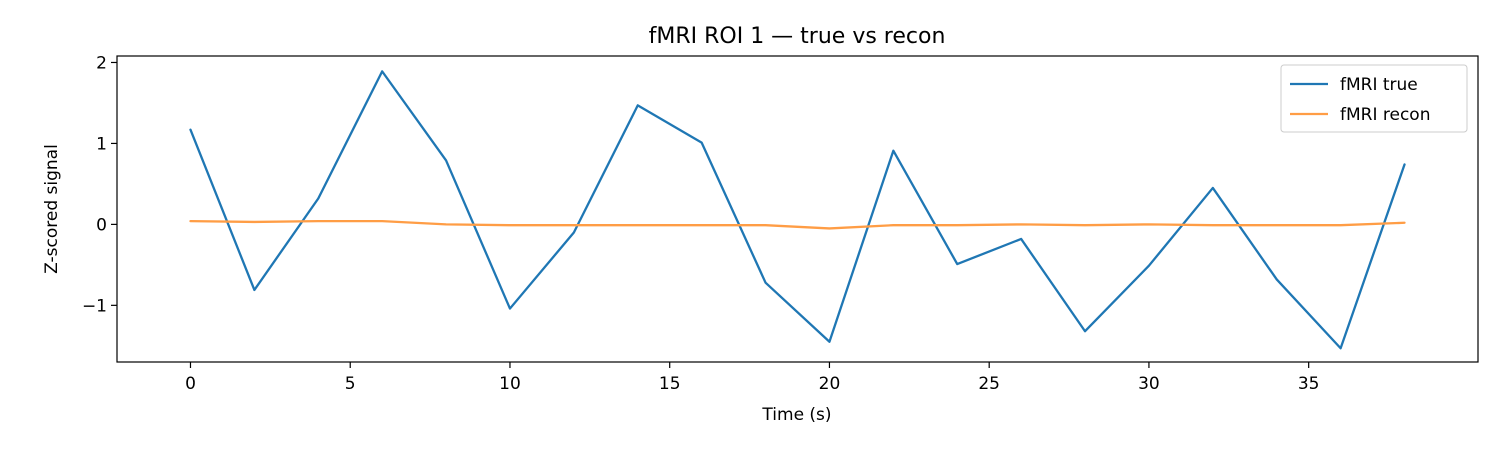 This screenshot has height=450, width=1500. Describe the element at coordinates (99, 184) in the screenshot. I see `y-axis-ticks: −1 0 1 2` at that location.